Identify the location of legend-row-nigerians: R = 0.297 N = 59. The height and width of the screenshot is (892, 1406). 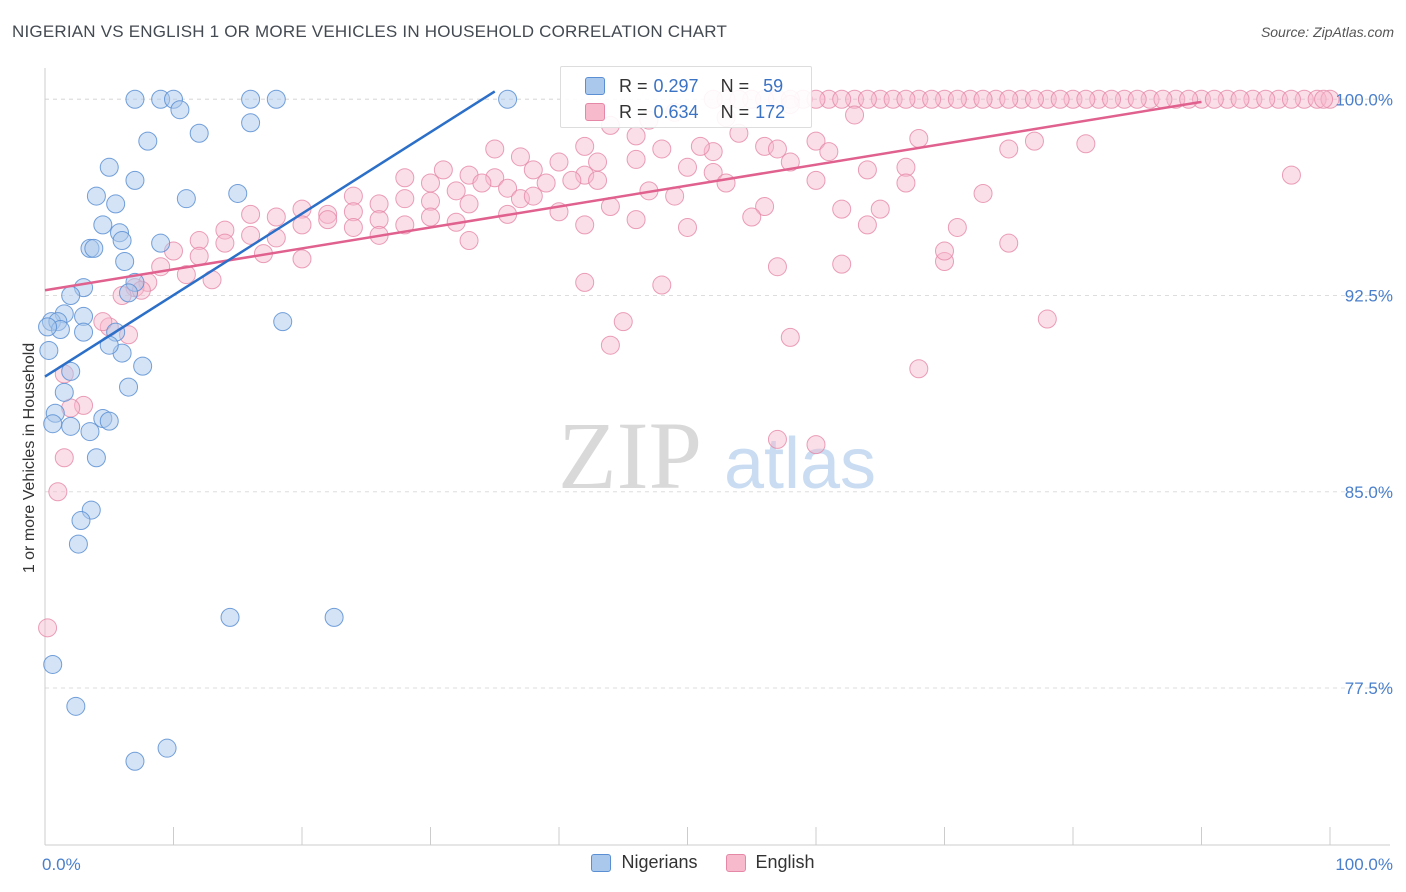
(684, 86).